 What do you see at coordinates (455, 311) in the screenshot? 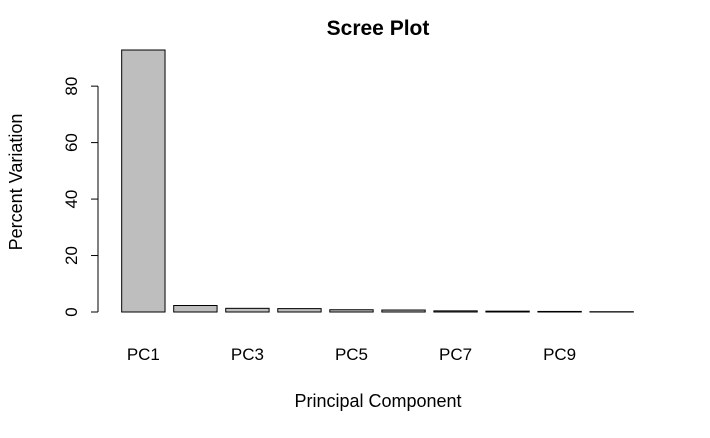
I see `bar-pc7` at bounding box center [455, 311].